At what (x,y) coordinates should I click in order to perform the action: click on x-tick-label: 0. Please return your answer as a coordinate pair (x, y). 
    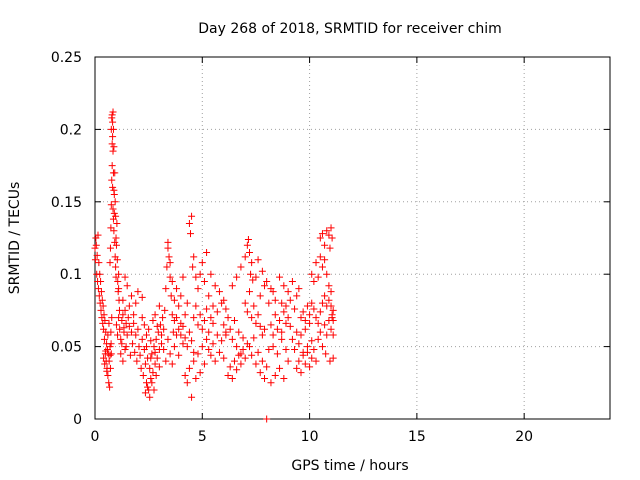
    Looking at the image, I should click on (95, 437).